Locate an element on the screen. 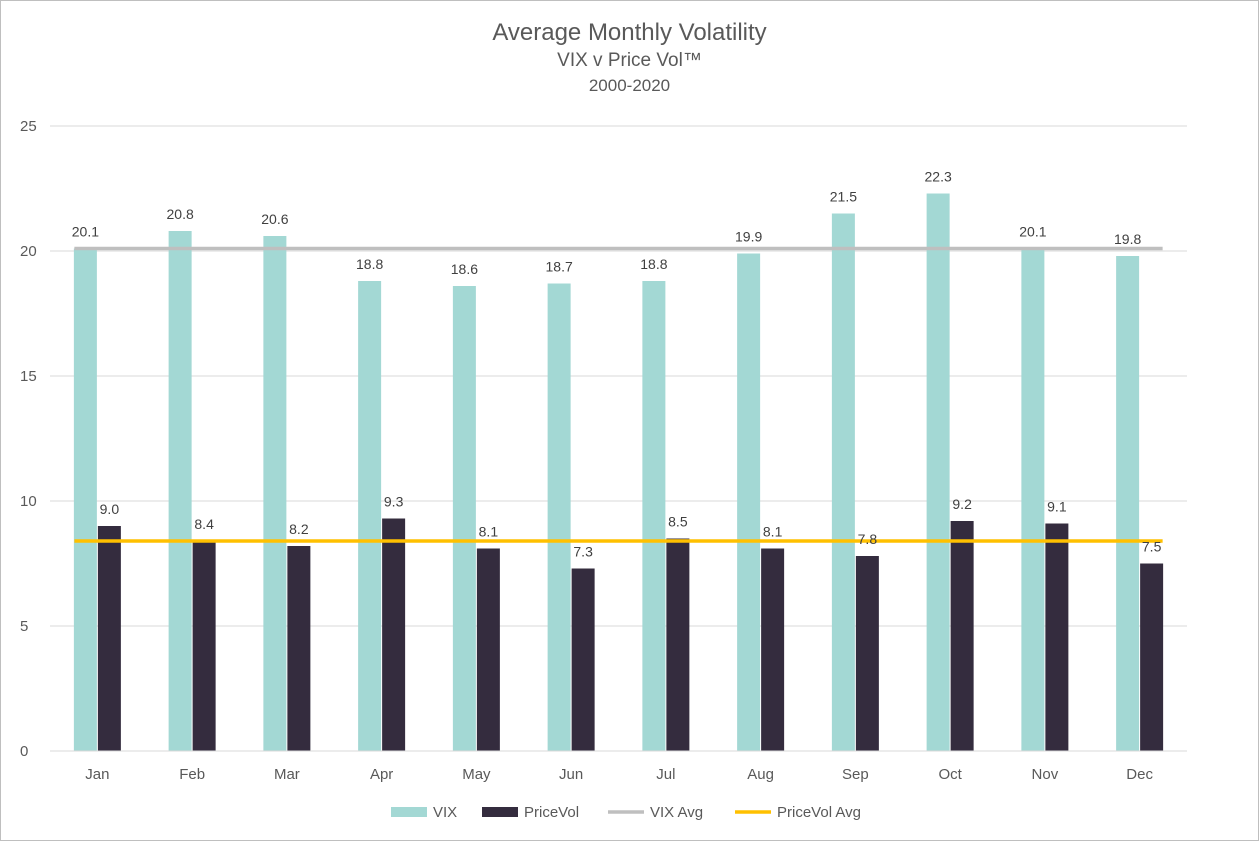  x-tick-label: Jan is located at coordinates (97, 774).